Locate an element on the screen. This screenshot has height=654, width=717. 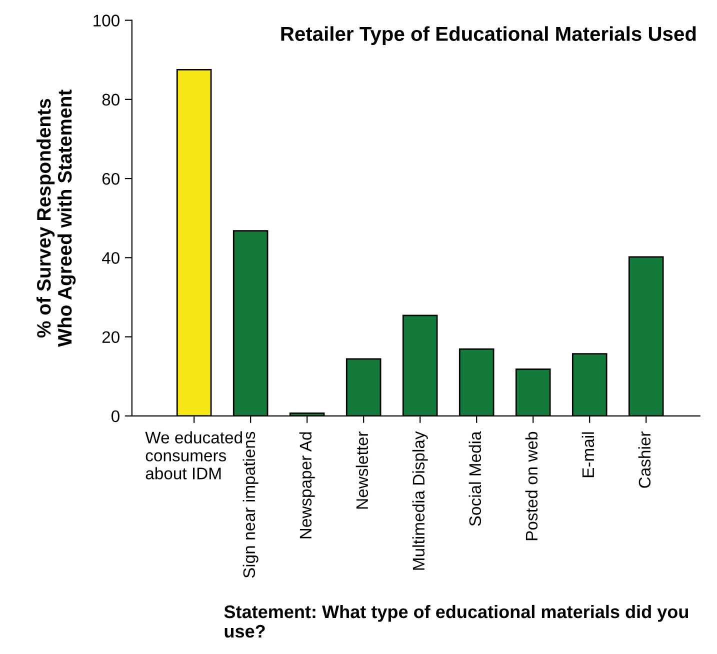
chart-title: Retailer Type of Educational Materials Used is located at coordinates (488, 35).